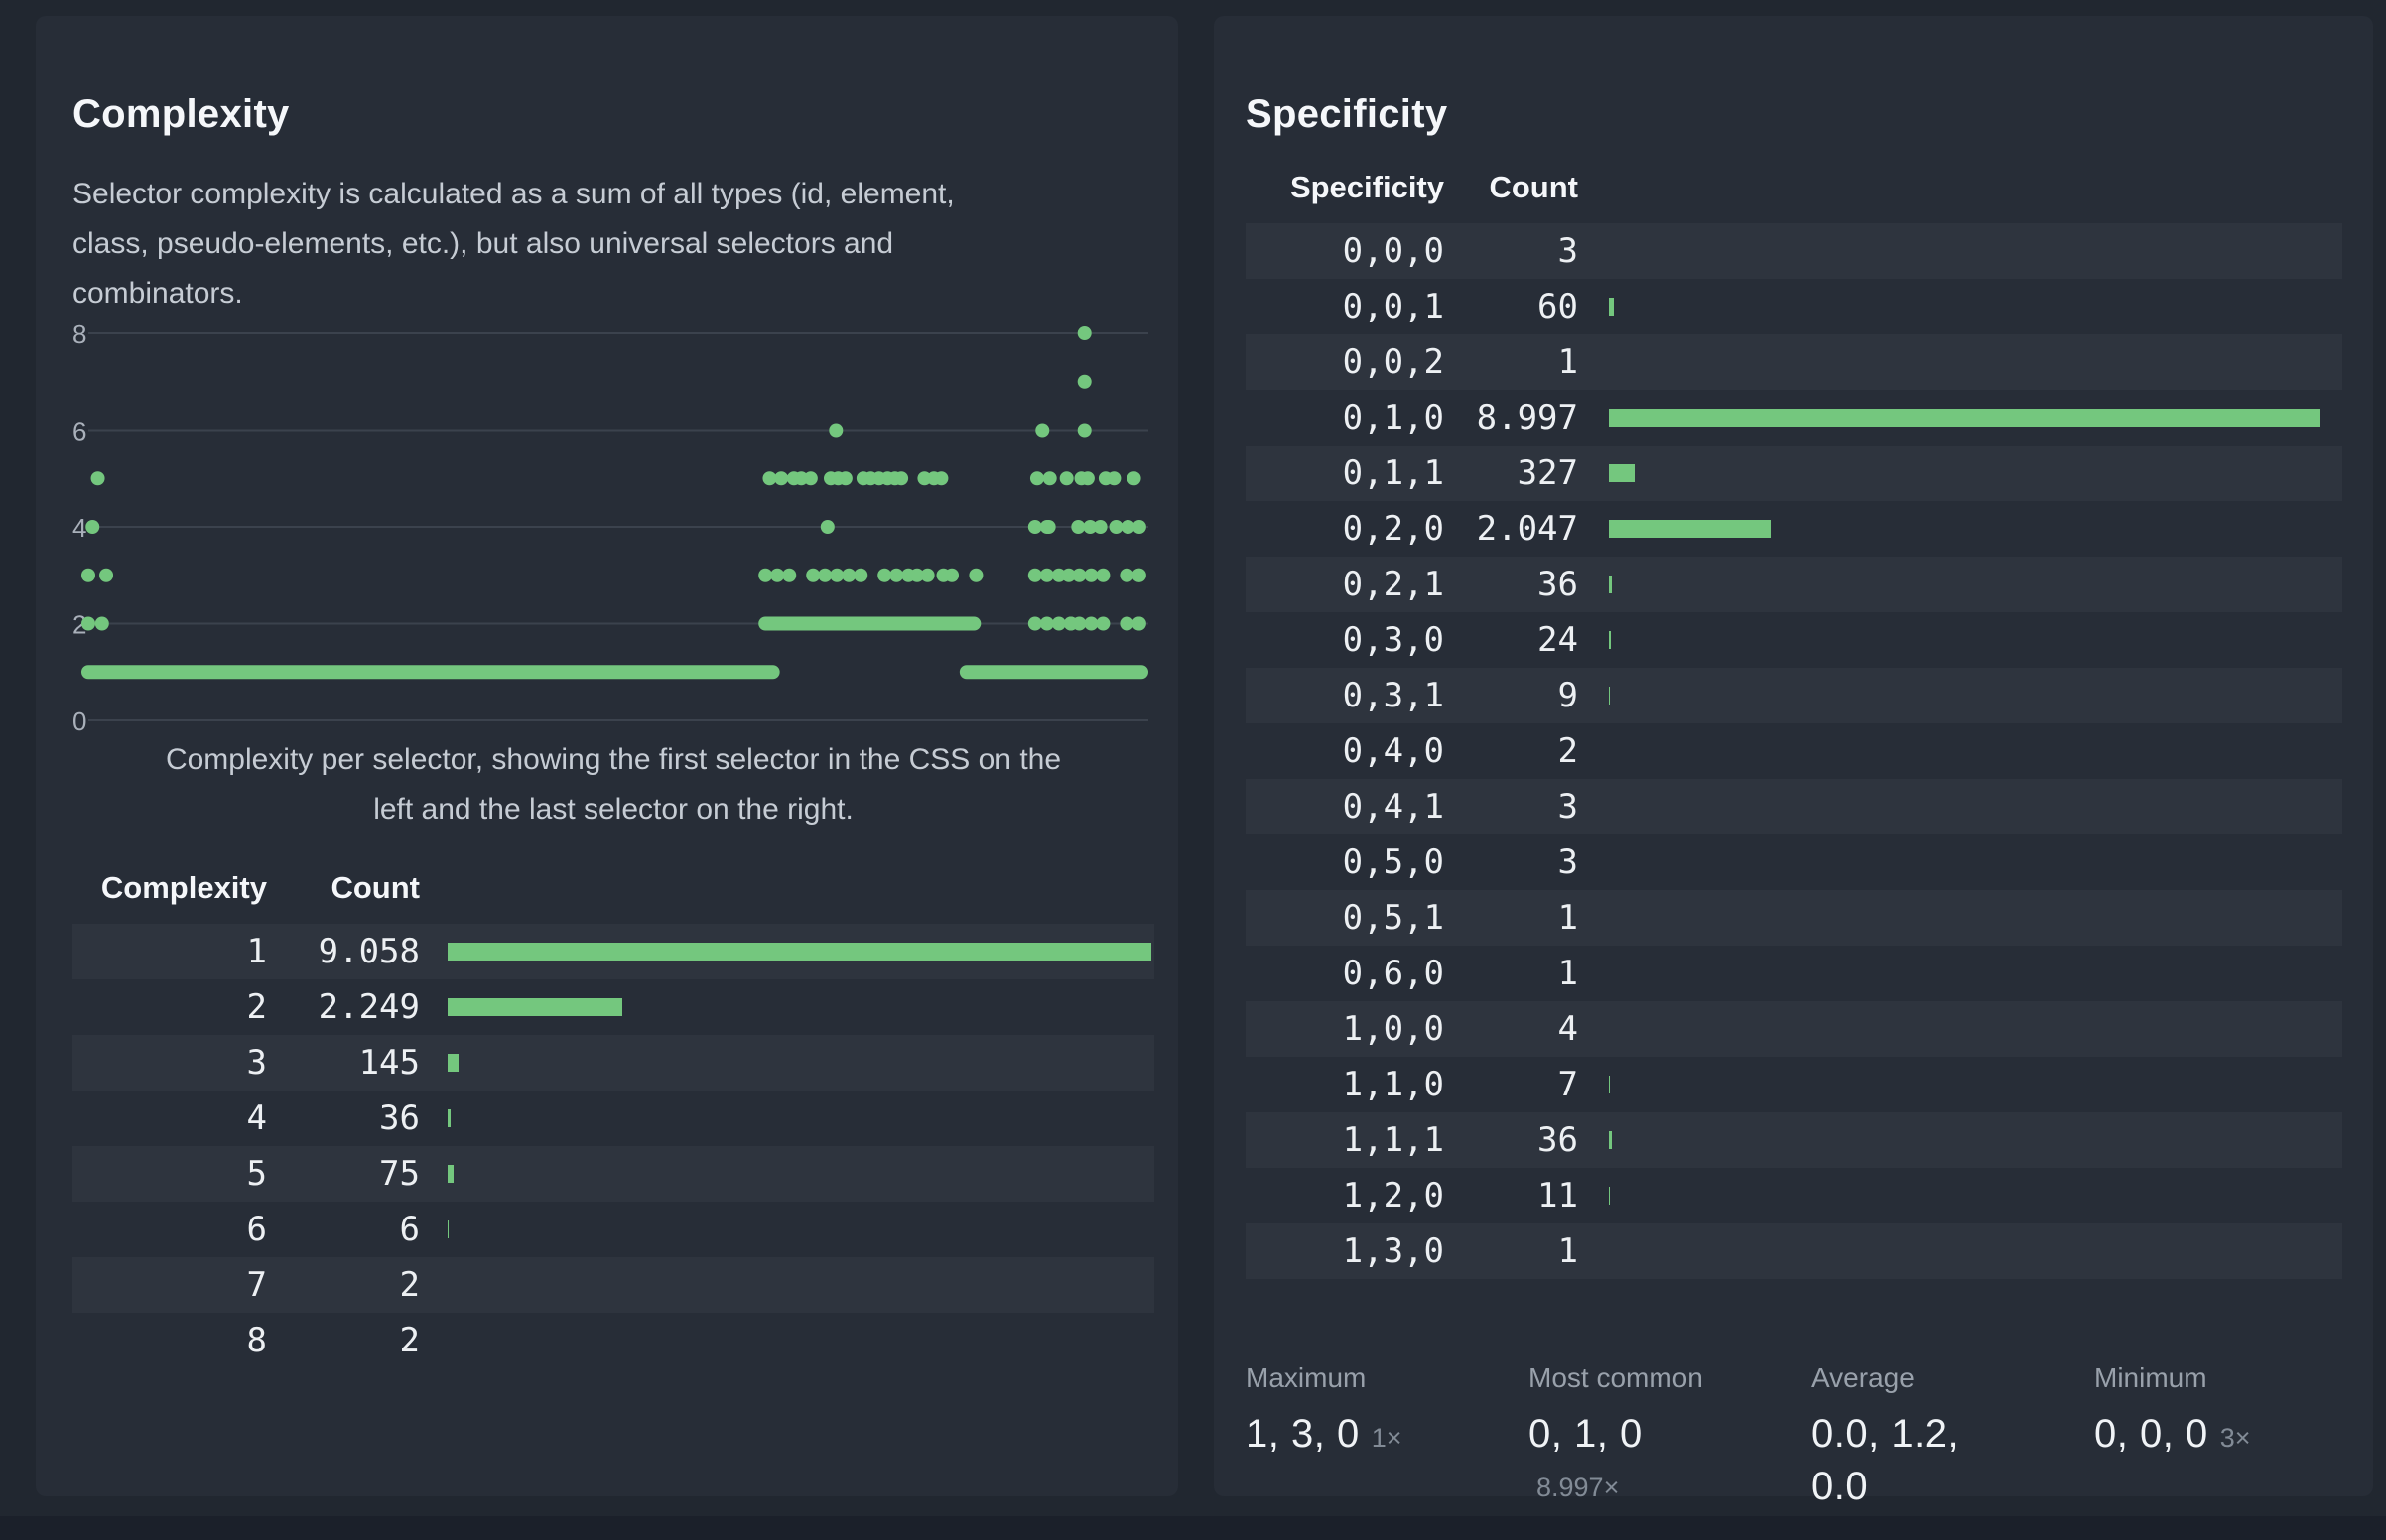 Image resolution: width=2386 pixels, height=1540 pixels. I want to click on row-label-cell: 1,3,0, so click(1345, 1251).